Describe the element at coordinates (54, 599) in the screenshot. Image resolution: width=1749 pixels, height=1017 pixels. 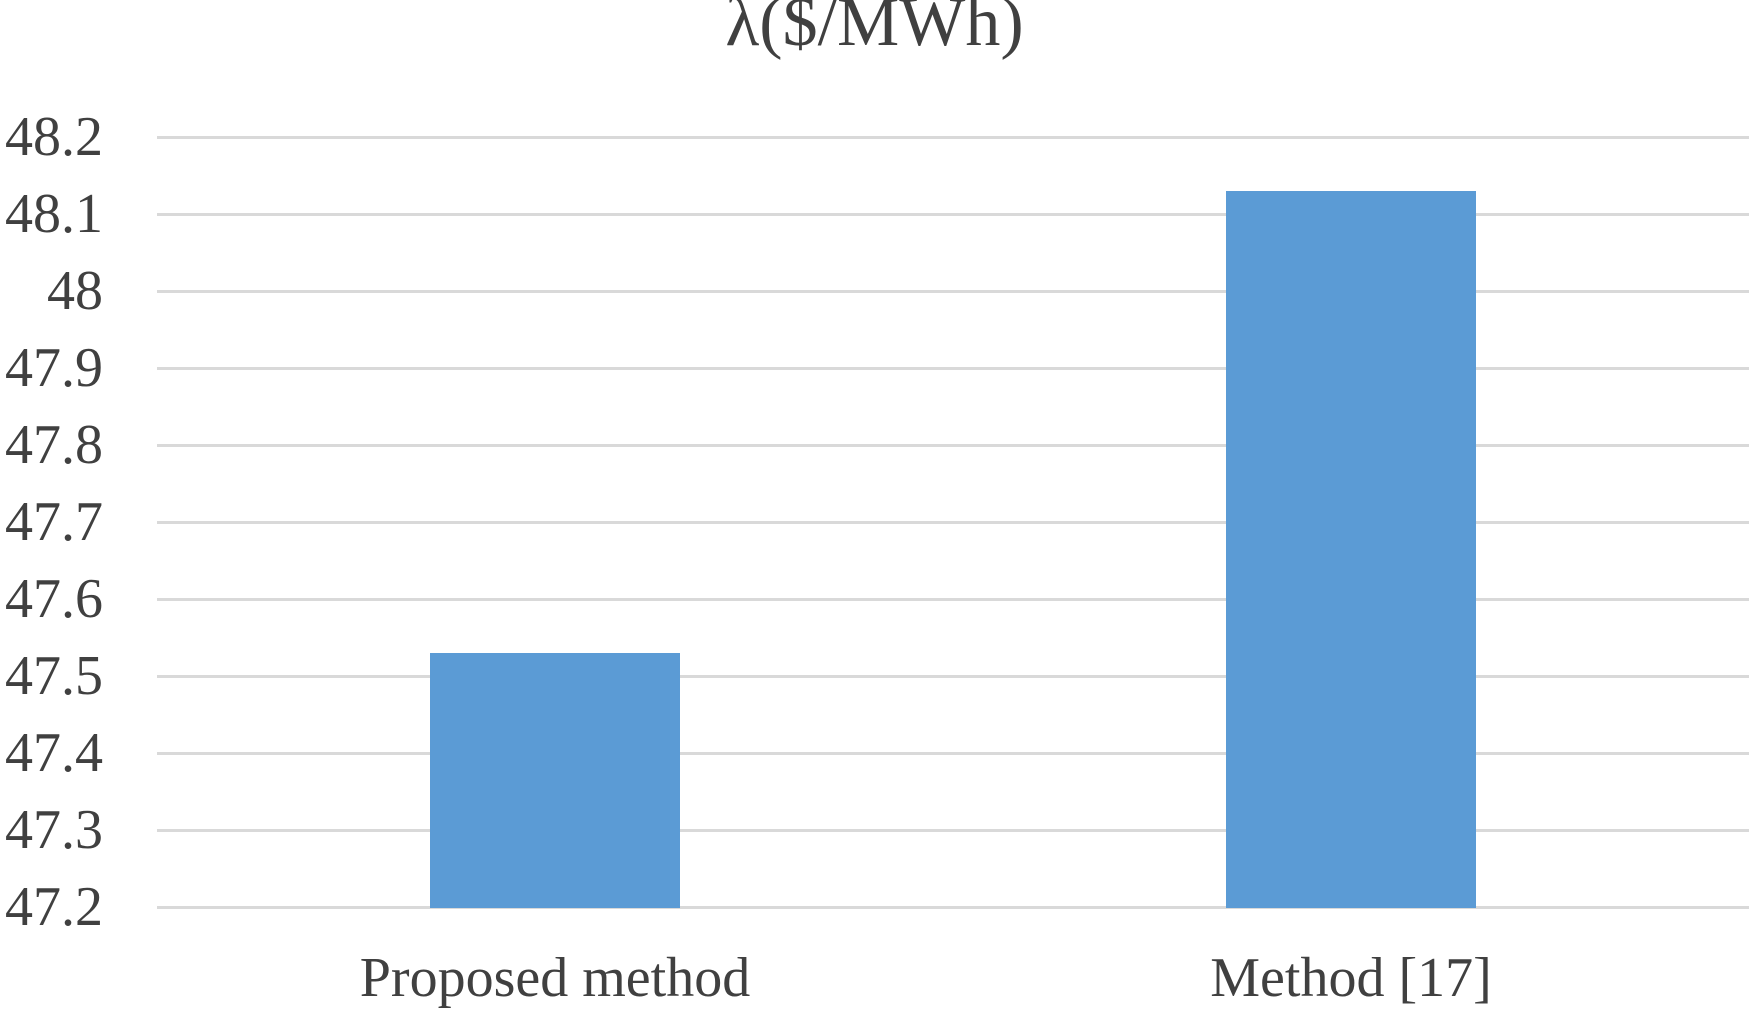
I see `y-axis-tick-label: 47.6` at that location.